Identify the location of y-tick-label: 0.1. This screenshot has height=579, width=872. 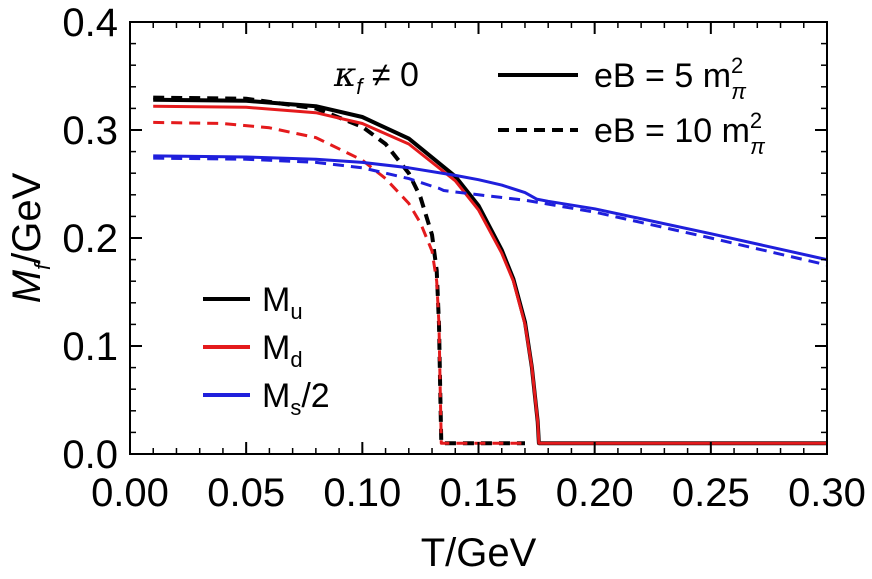
(90, 347).